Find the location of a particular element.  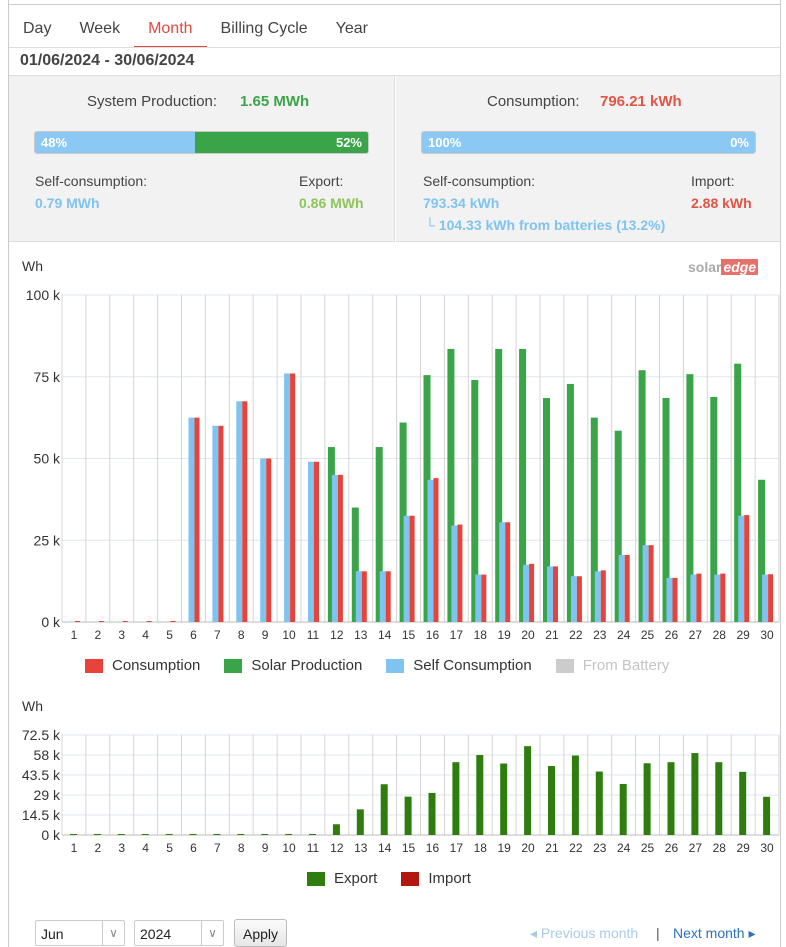

year-select-value: 2024 is located at coordinates (156, 934).